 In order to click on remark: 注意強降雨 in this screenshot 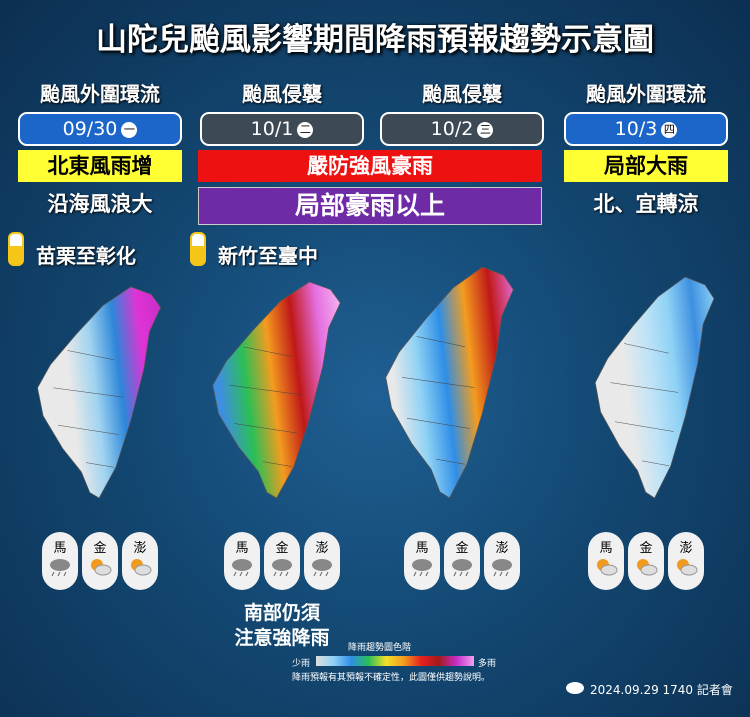, I will do `click(282, 638)`.